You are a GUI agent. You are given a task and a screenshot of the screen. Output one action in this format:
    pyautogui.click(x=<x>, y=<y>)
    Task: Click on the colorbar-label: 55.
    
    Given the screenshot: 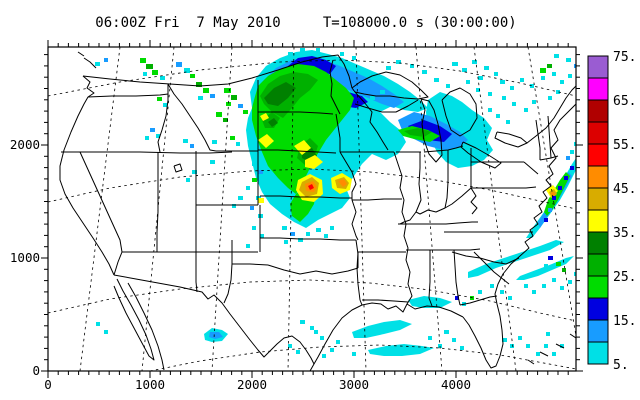 What is the action you would take?
    pyautogui.click(x=624, y=145)
    